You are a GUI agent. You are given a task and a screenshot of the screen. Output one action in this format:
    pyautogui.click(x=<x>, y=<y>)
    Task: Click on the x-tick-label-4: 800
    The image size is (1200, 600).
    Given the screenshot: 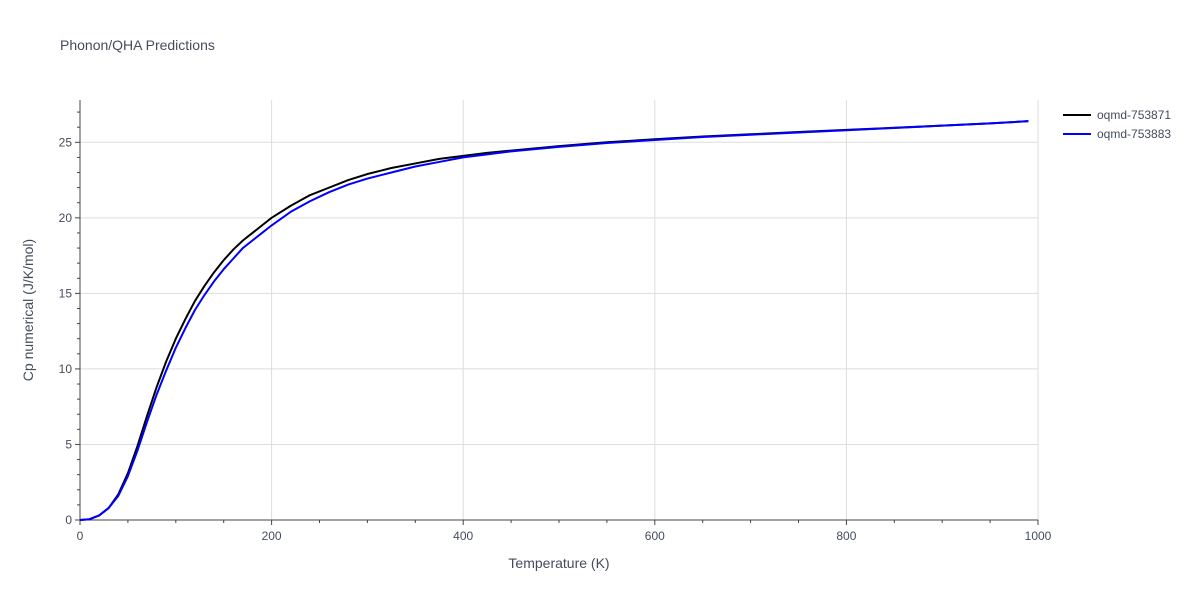 What is the action you would take?
    pyautogui.click(x=846, y=536)
    